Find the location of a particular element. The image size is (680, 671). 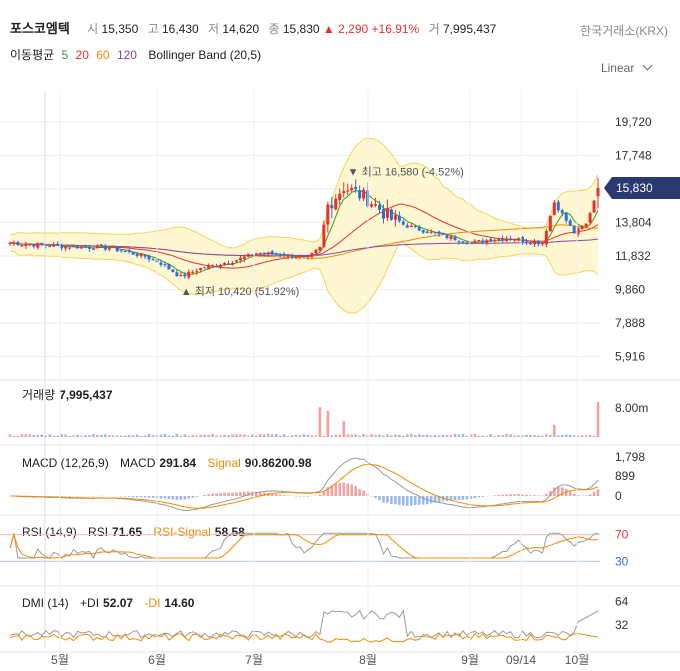

dmi-tick-label: 32 is located at coordinates (622, 625).